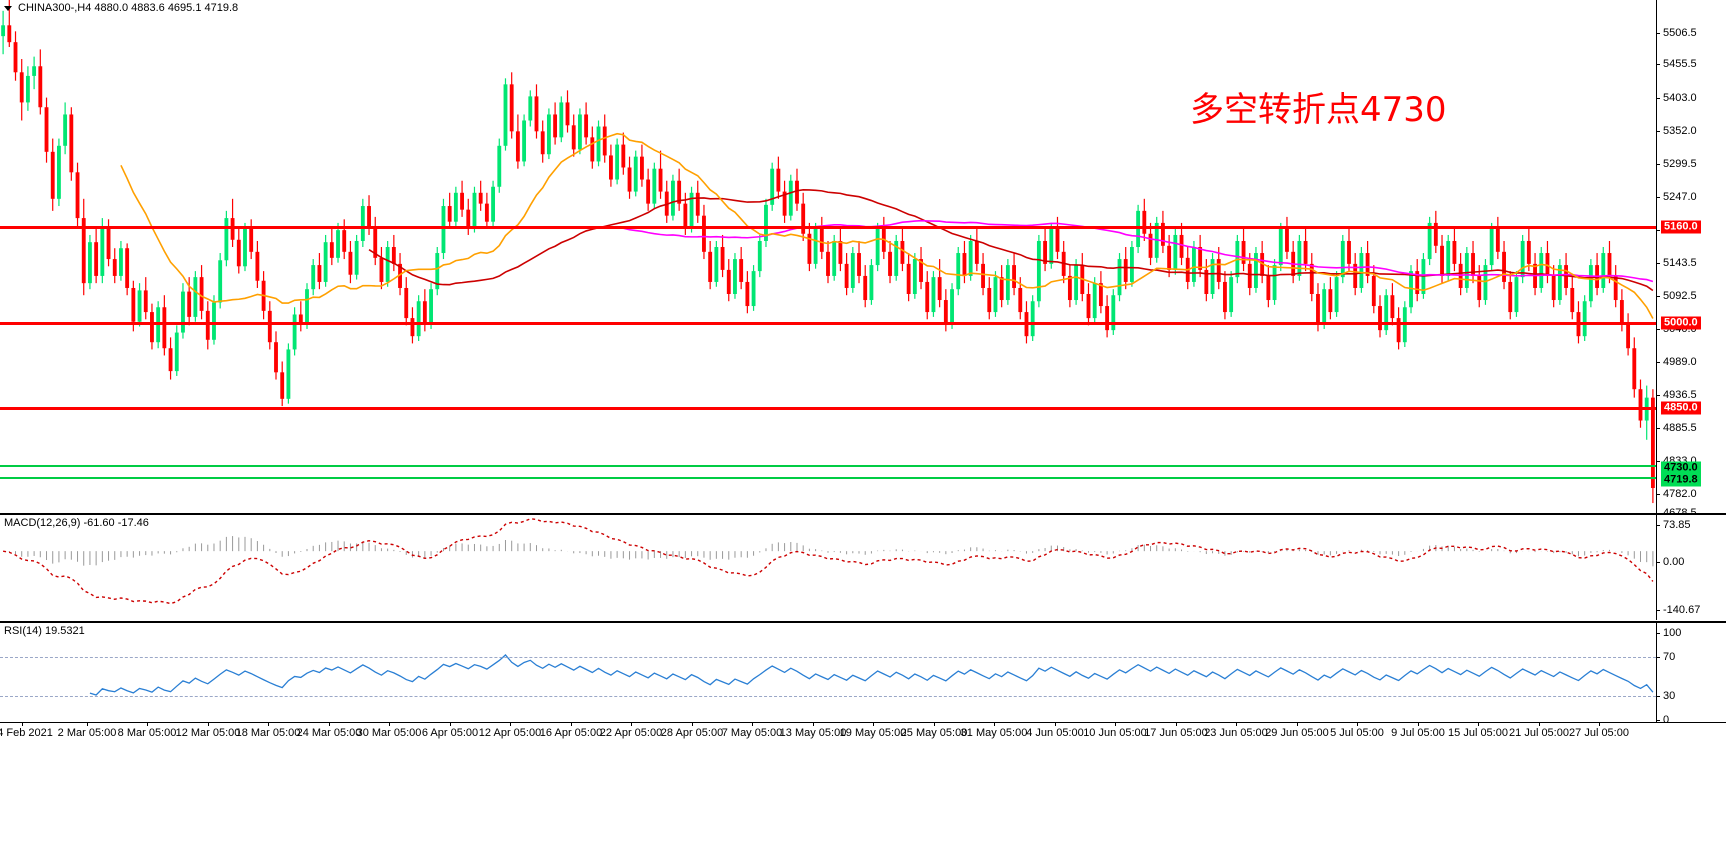  Describe the element at coordinates (1680, 98) in the screenshot. I see `axis-tick-label: 5403.0` at that location.